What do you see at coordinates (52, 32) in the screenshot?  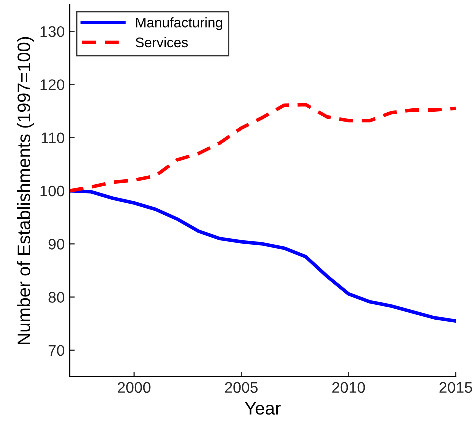 I see `y-tick-label: 130` at bounding box center [52, 32].